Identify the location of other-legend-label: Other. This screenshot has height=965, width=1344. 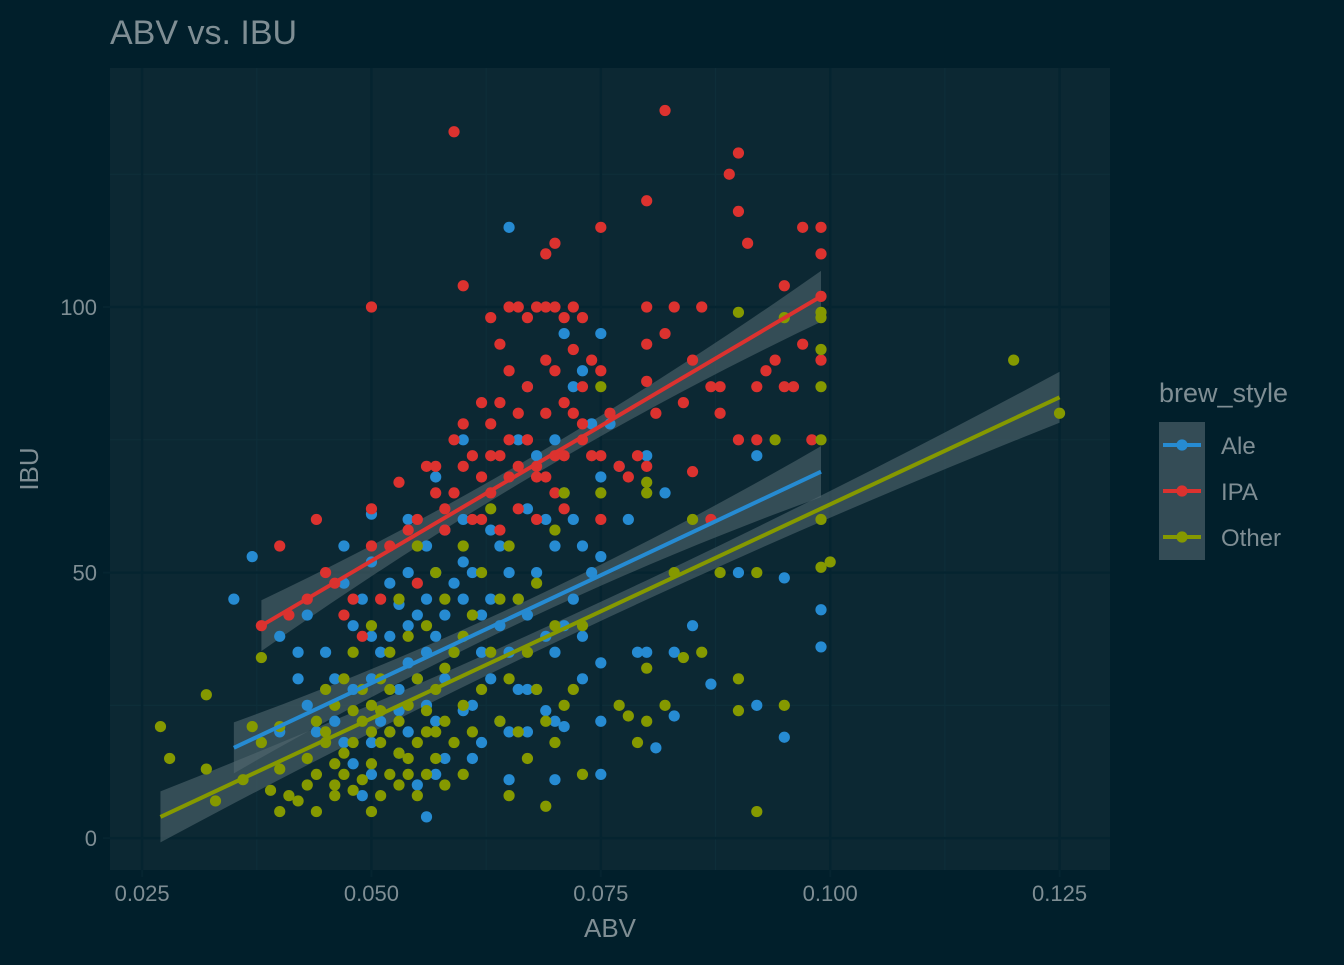
(1251, 538).